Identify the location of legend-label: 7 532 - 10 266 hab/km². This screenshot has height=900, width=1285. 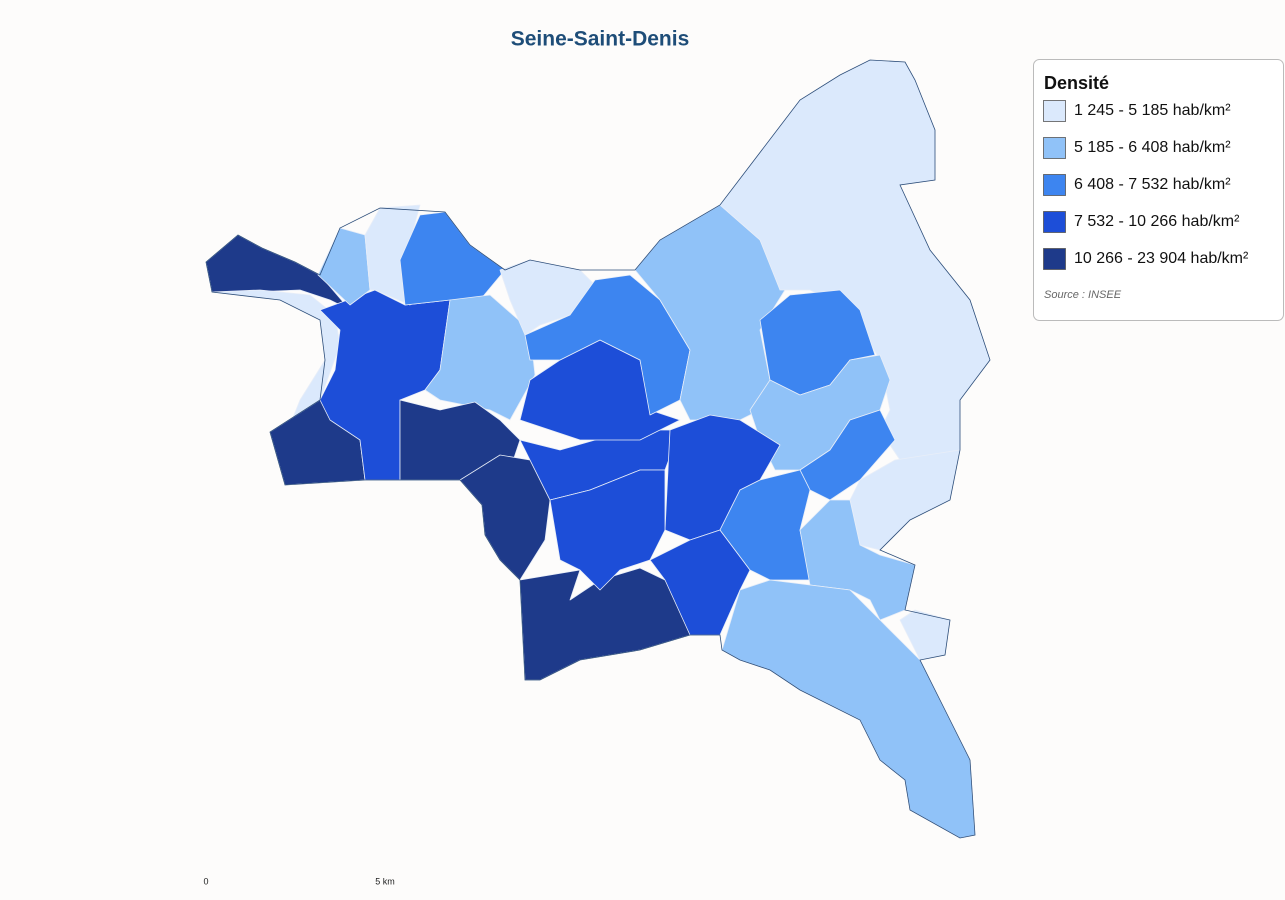
(1157, 221).